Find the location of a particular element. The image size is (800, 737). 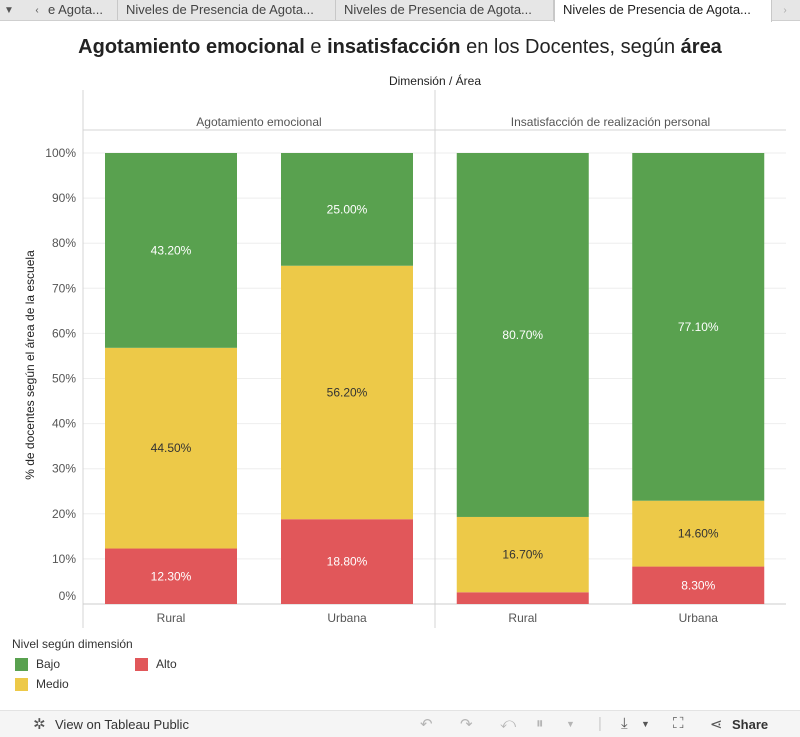

y-tick-label: 60% is located at coordinates (64, 333).